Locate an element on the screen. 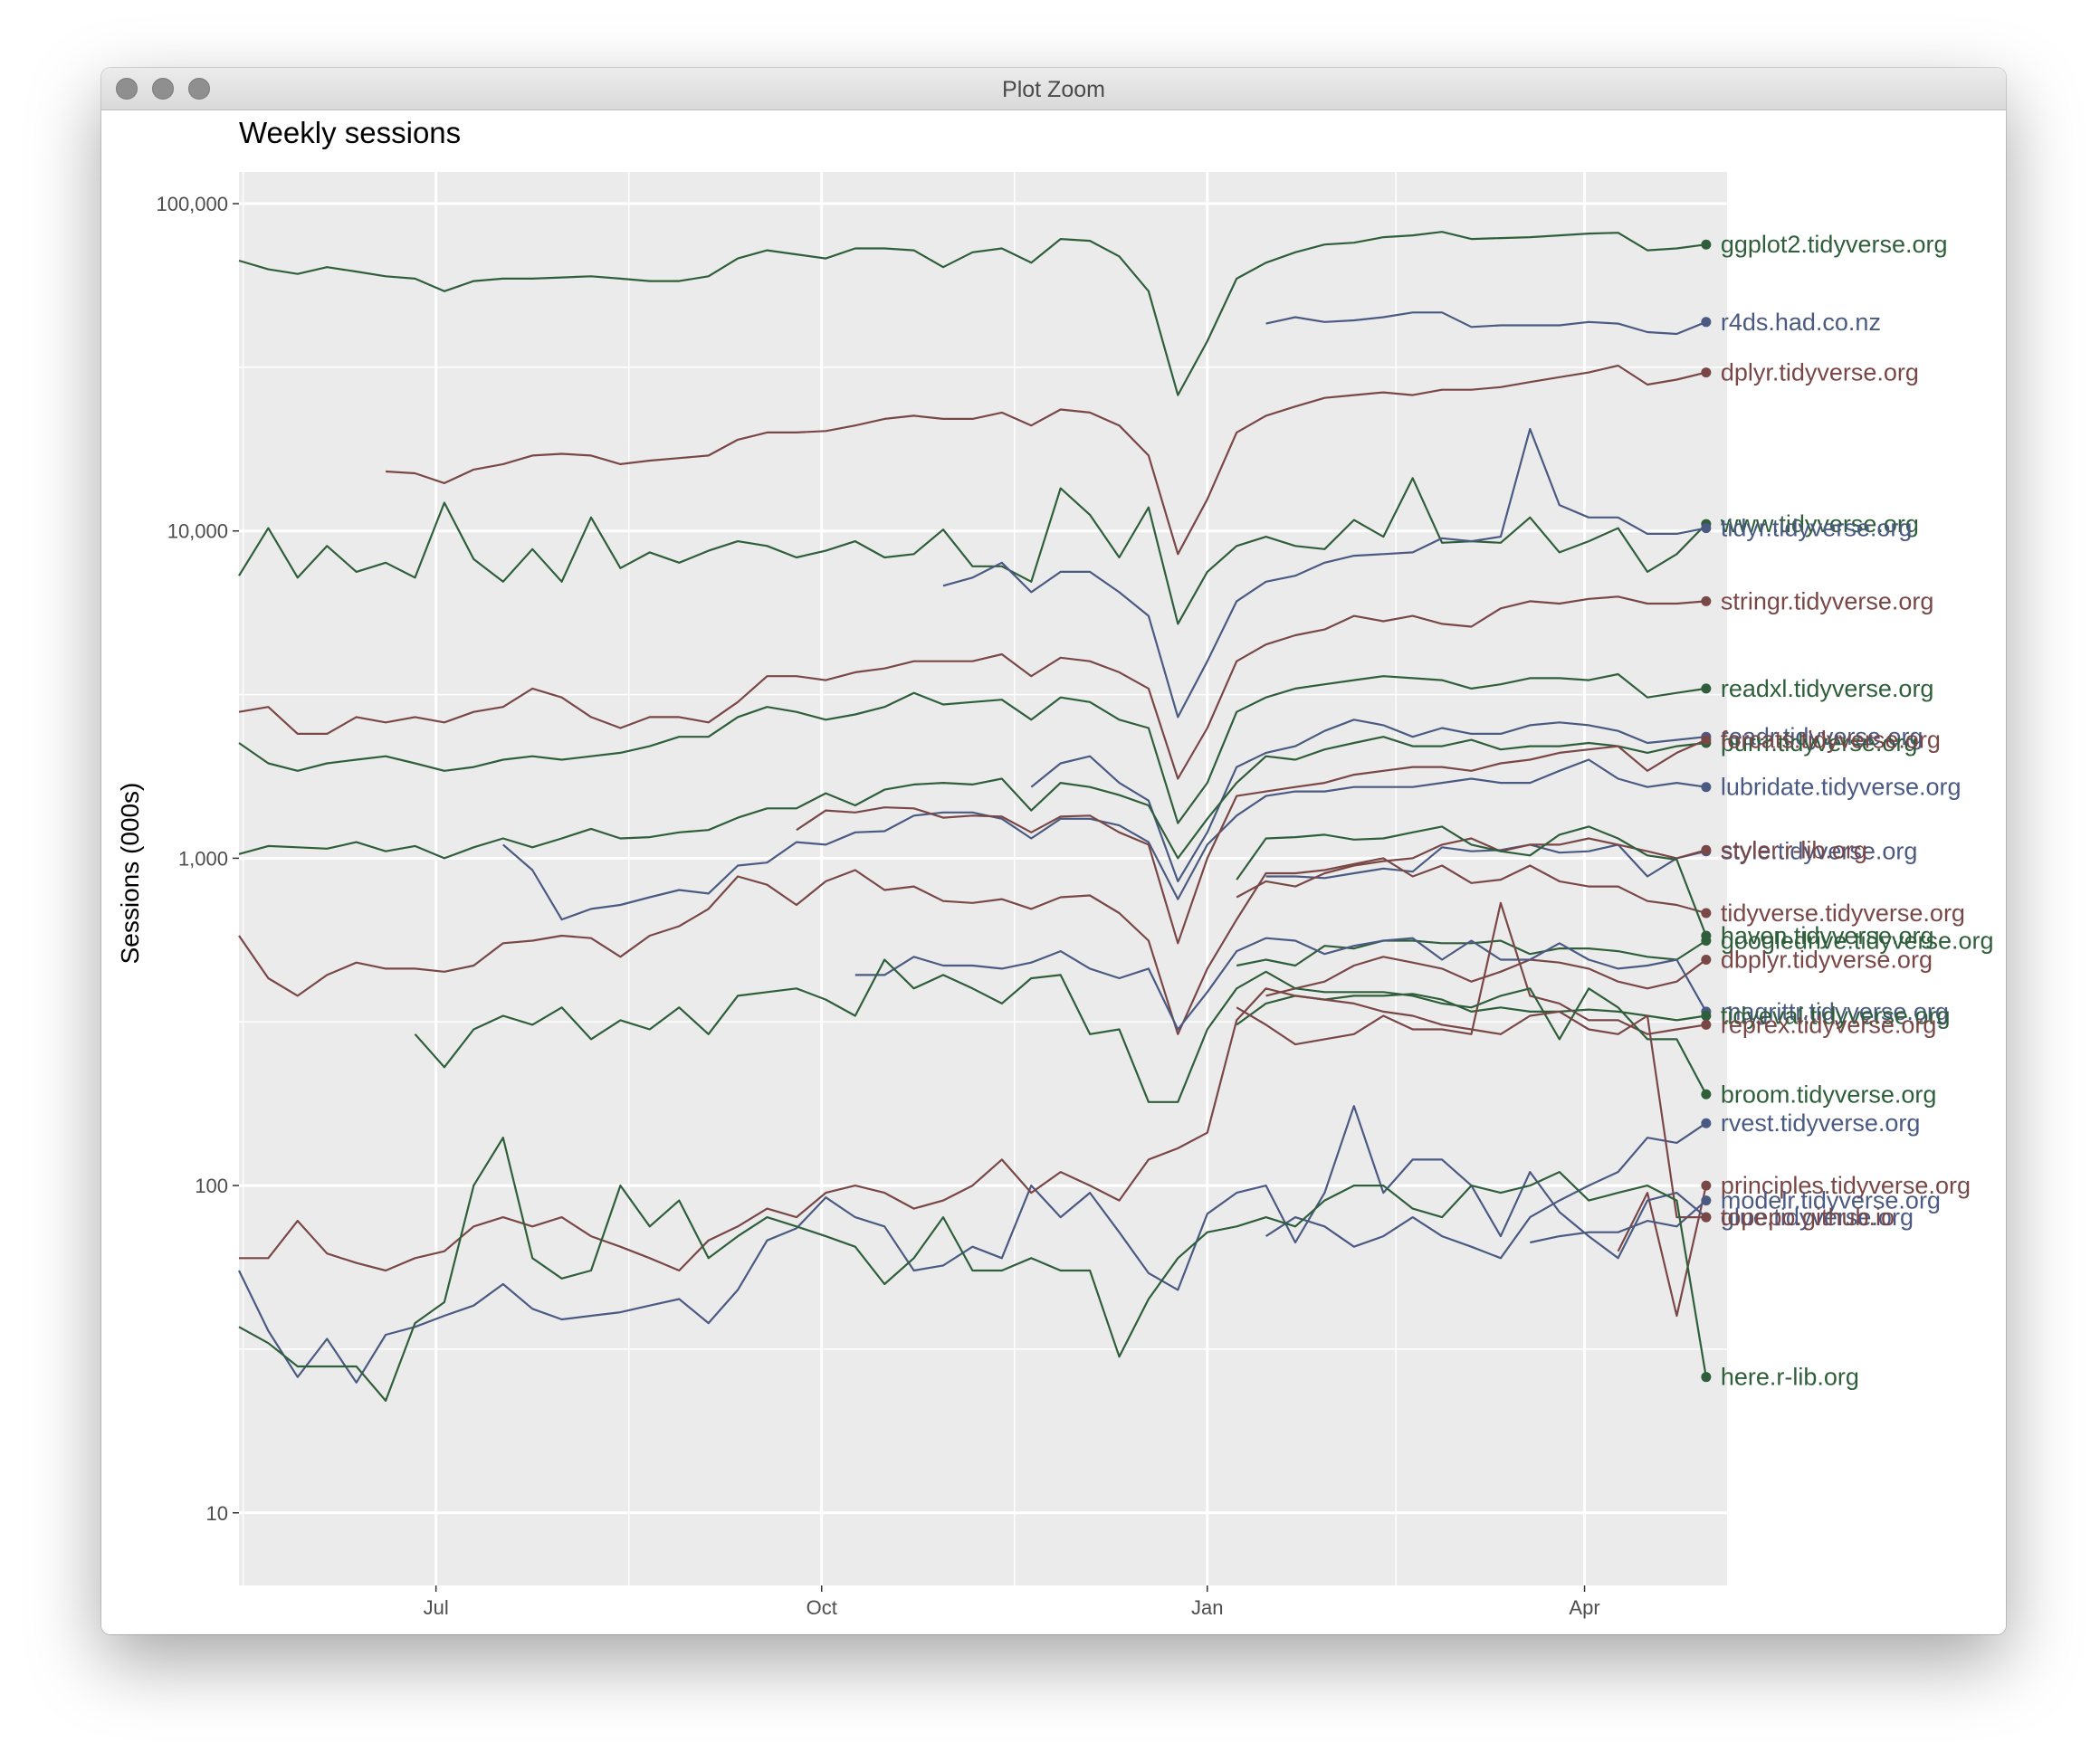 The height and width of the screenshot is (1761, 2100). series-end-label: principles.tidyverse.org is located at coordinates (1846, 1185).